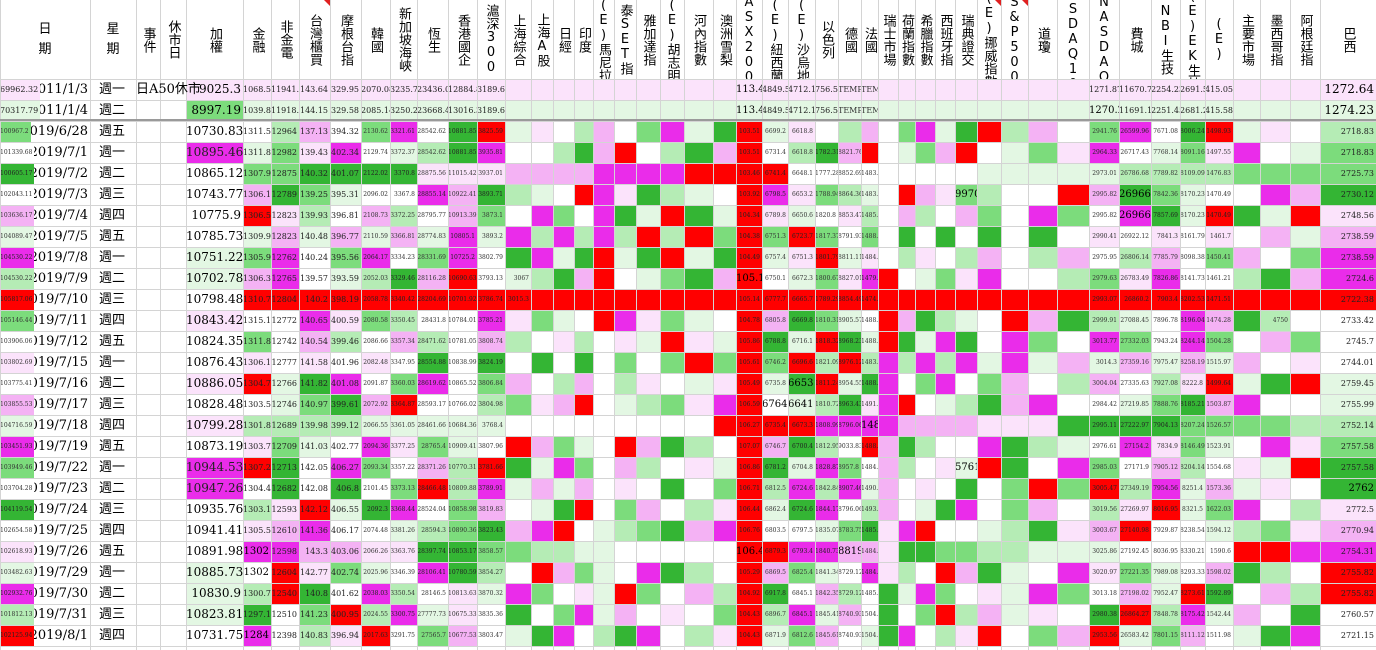 The width and height of the screenshot is (1376, 650). Describe the element at coordinates (826, 194) in the screenshot. I see `data-cell: 1788.94` at that location.